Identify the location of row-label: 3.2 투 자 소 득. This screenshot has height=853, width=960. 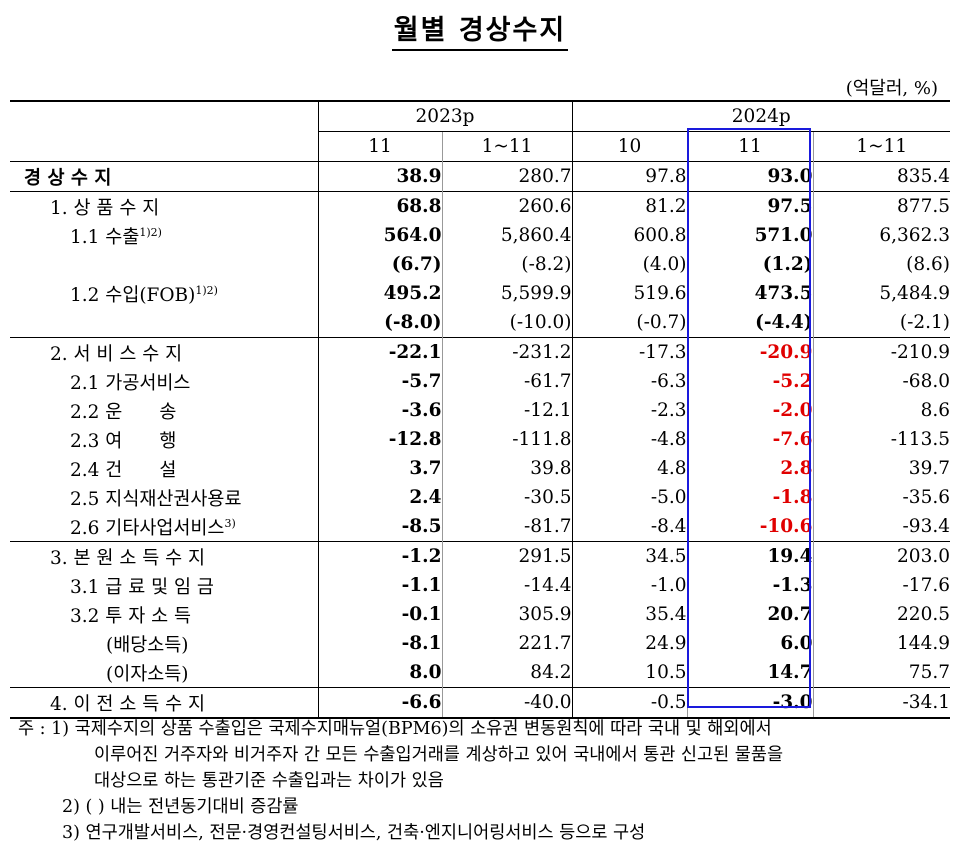
(164, 614).